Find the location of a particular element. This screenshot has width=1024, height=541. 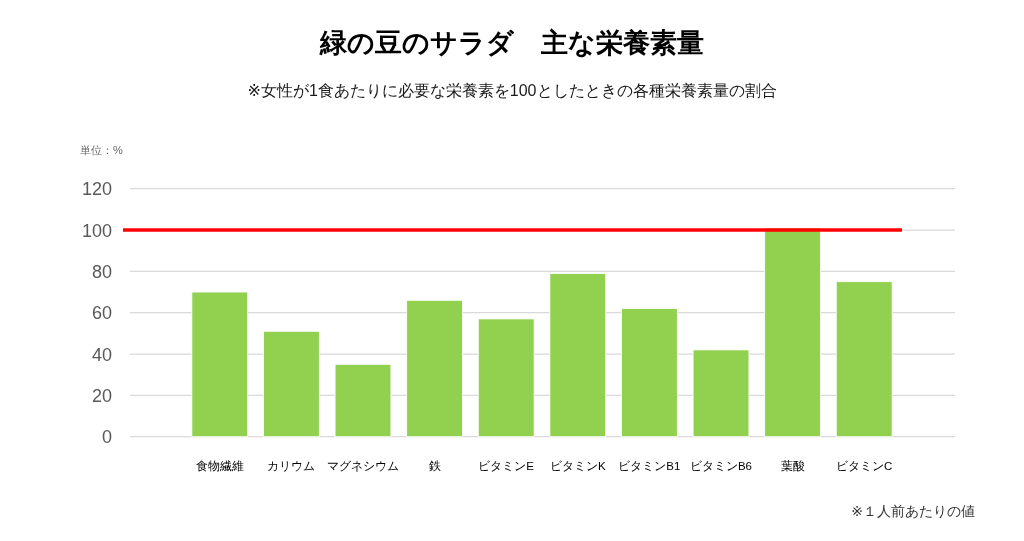

xtick: カリウム is located at coordinates (291, 466).